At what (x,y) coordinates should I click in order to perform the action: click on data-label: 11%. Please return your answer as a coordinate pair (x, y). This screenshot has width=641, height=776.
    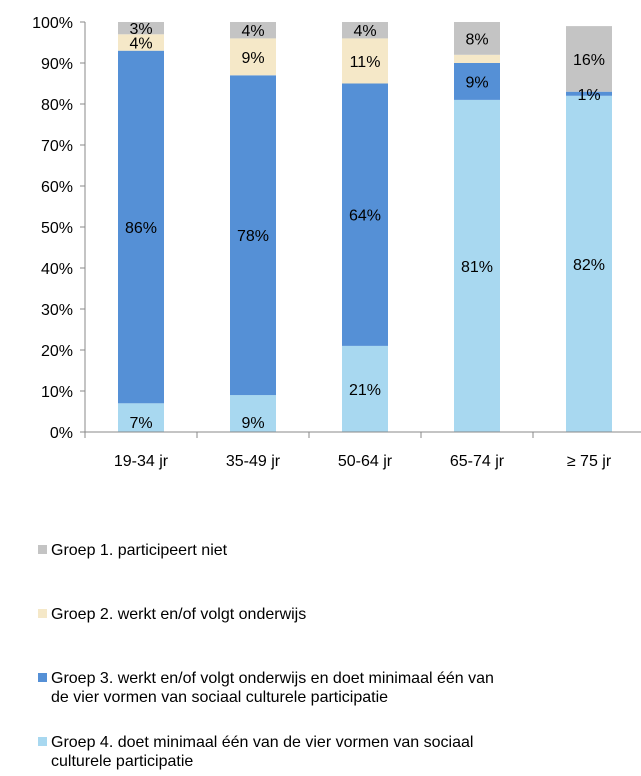
    Looking at the image, I should click on (365, 62).